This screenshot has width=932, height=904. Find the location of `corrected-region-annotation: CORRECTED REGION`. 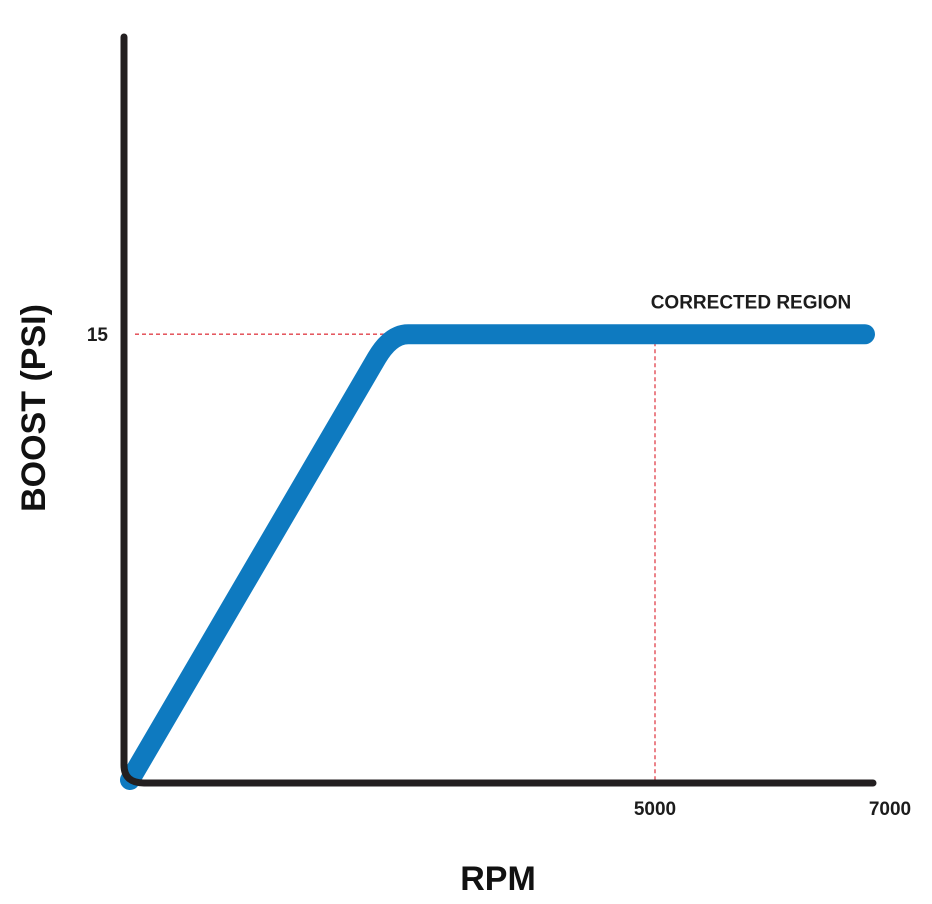

corrected-region-annotation: CORRECTED REGION is located at coordinates (751, 302).